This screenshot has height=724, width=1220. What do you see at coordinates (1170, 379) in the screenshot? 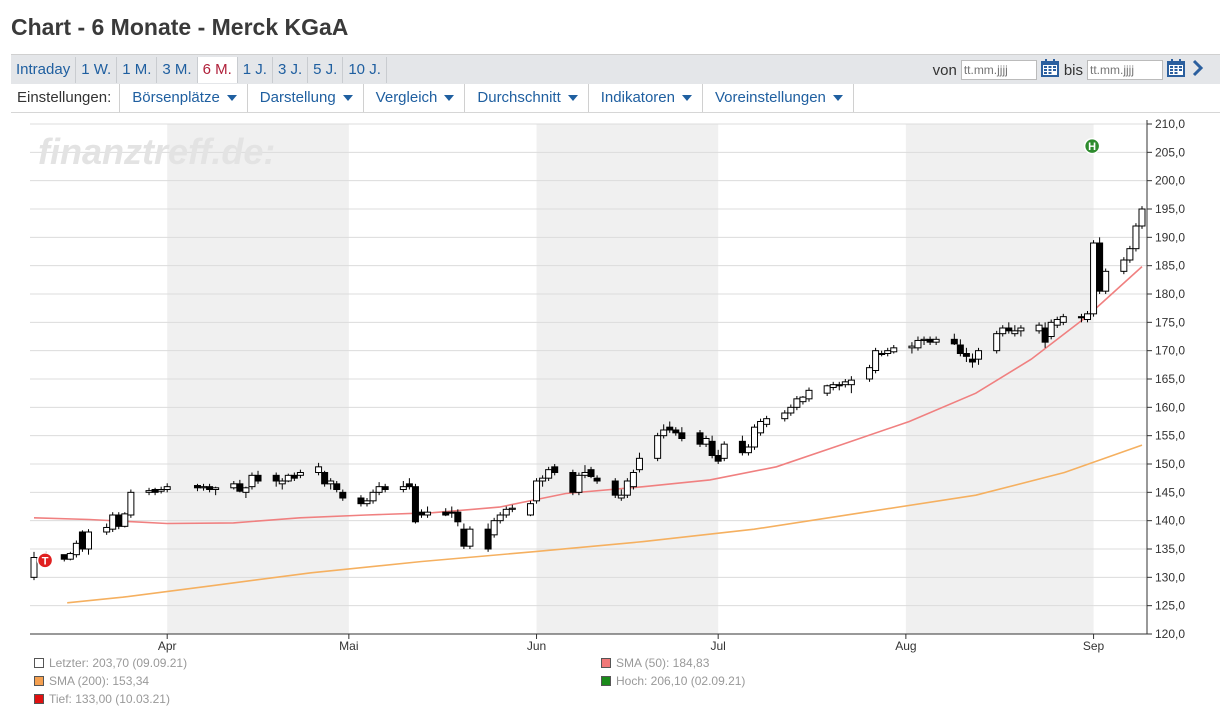
I see `y-tick-label: 165,0` at bounding box center [1170, 379].